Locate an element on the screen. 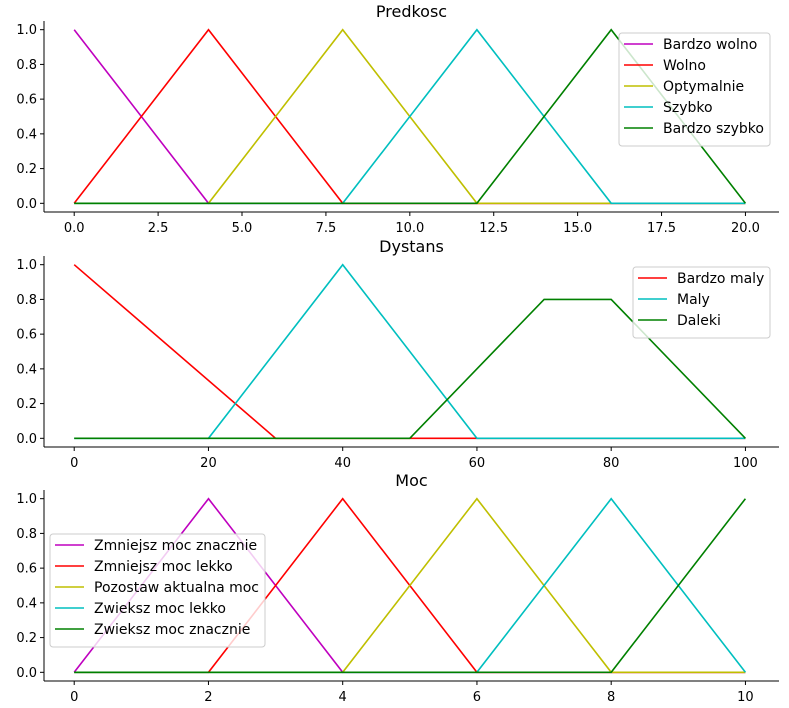 This screenshot has width=789, height=708. x-tick-label: 7.5 is located at coordinates (326, 228).